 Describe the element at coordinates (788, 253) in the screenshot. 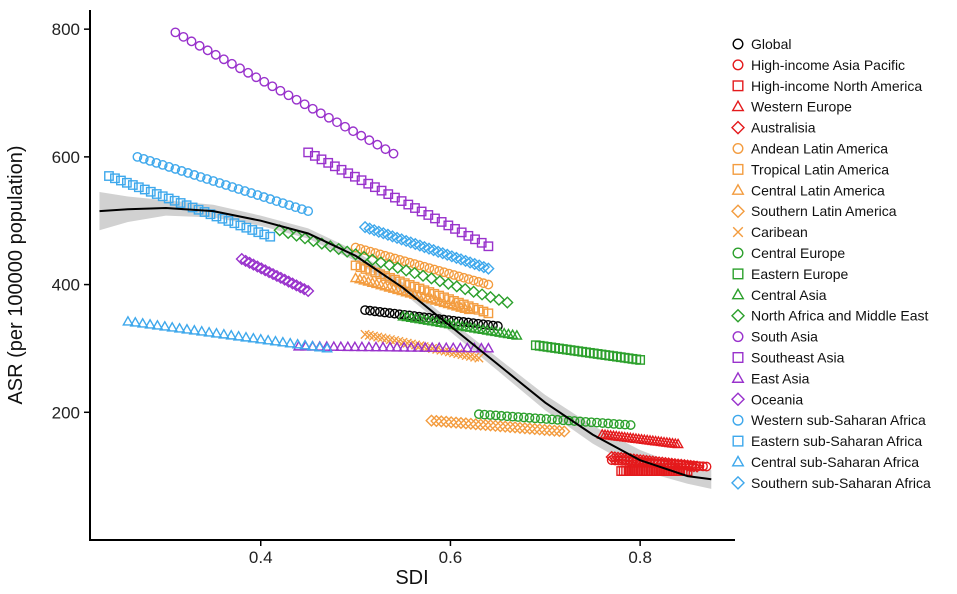

I see `legend-item: Central Europe` at that location.